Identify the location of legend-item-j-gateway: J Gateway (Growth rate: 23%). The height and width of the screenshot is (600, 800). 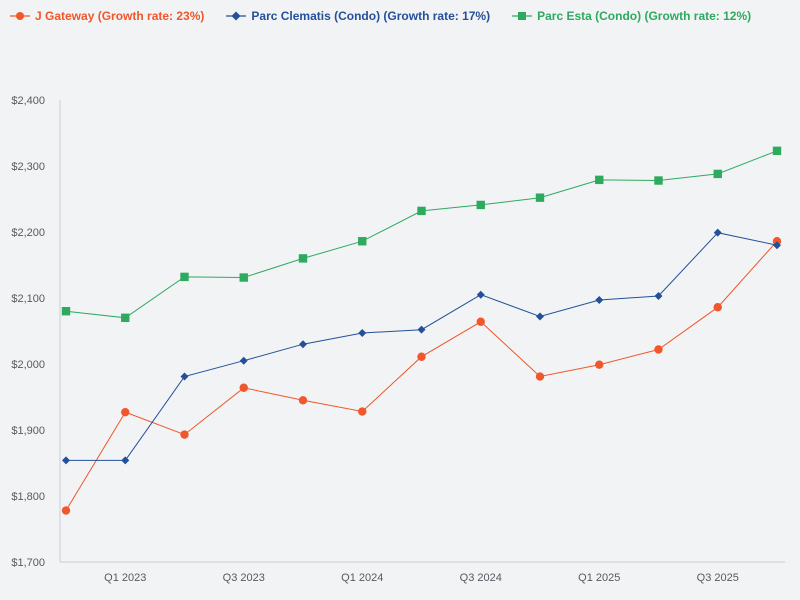
(107, 16).